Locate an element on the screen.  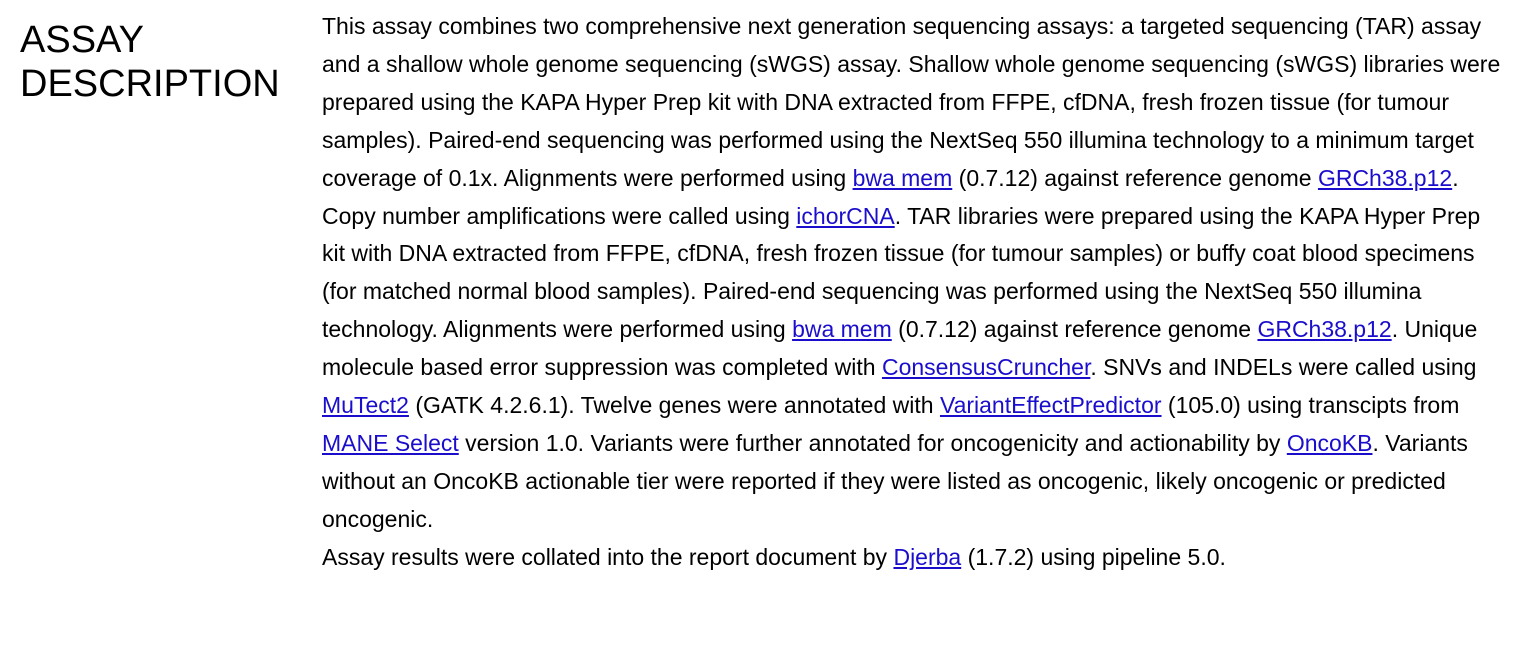
description-text: . SNVs and INDELs were called using is located at coordinates (1283, 367).